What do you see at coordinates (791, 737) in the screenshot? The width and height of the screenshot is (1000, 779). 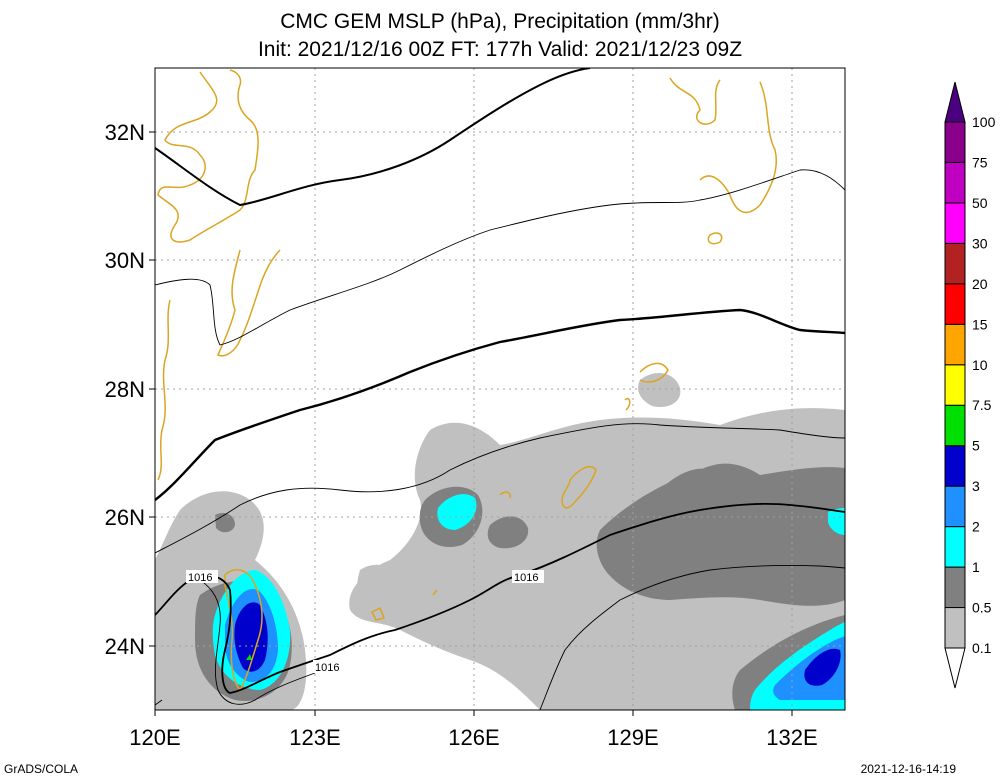 I see `lon-label: 132E` at bounding box center [791, 737].